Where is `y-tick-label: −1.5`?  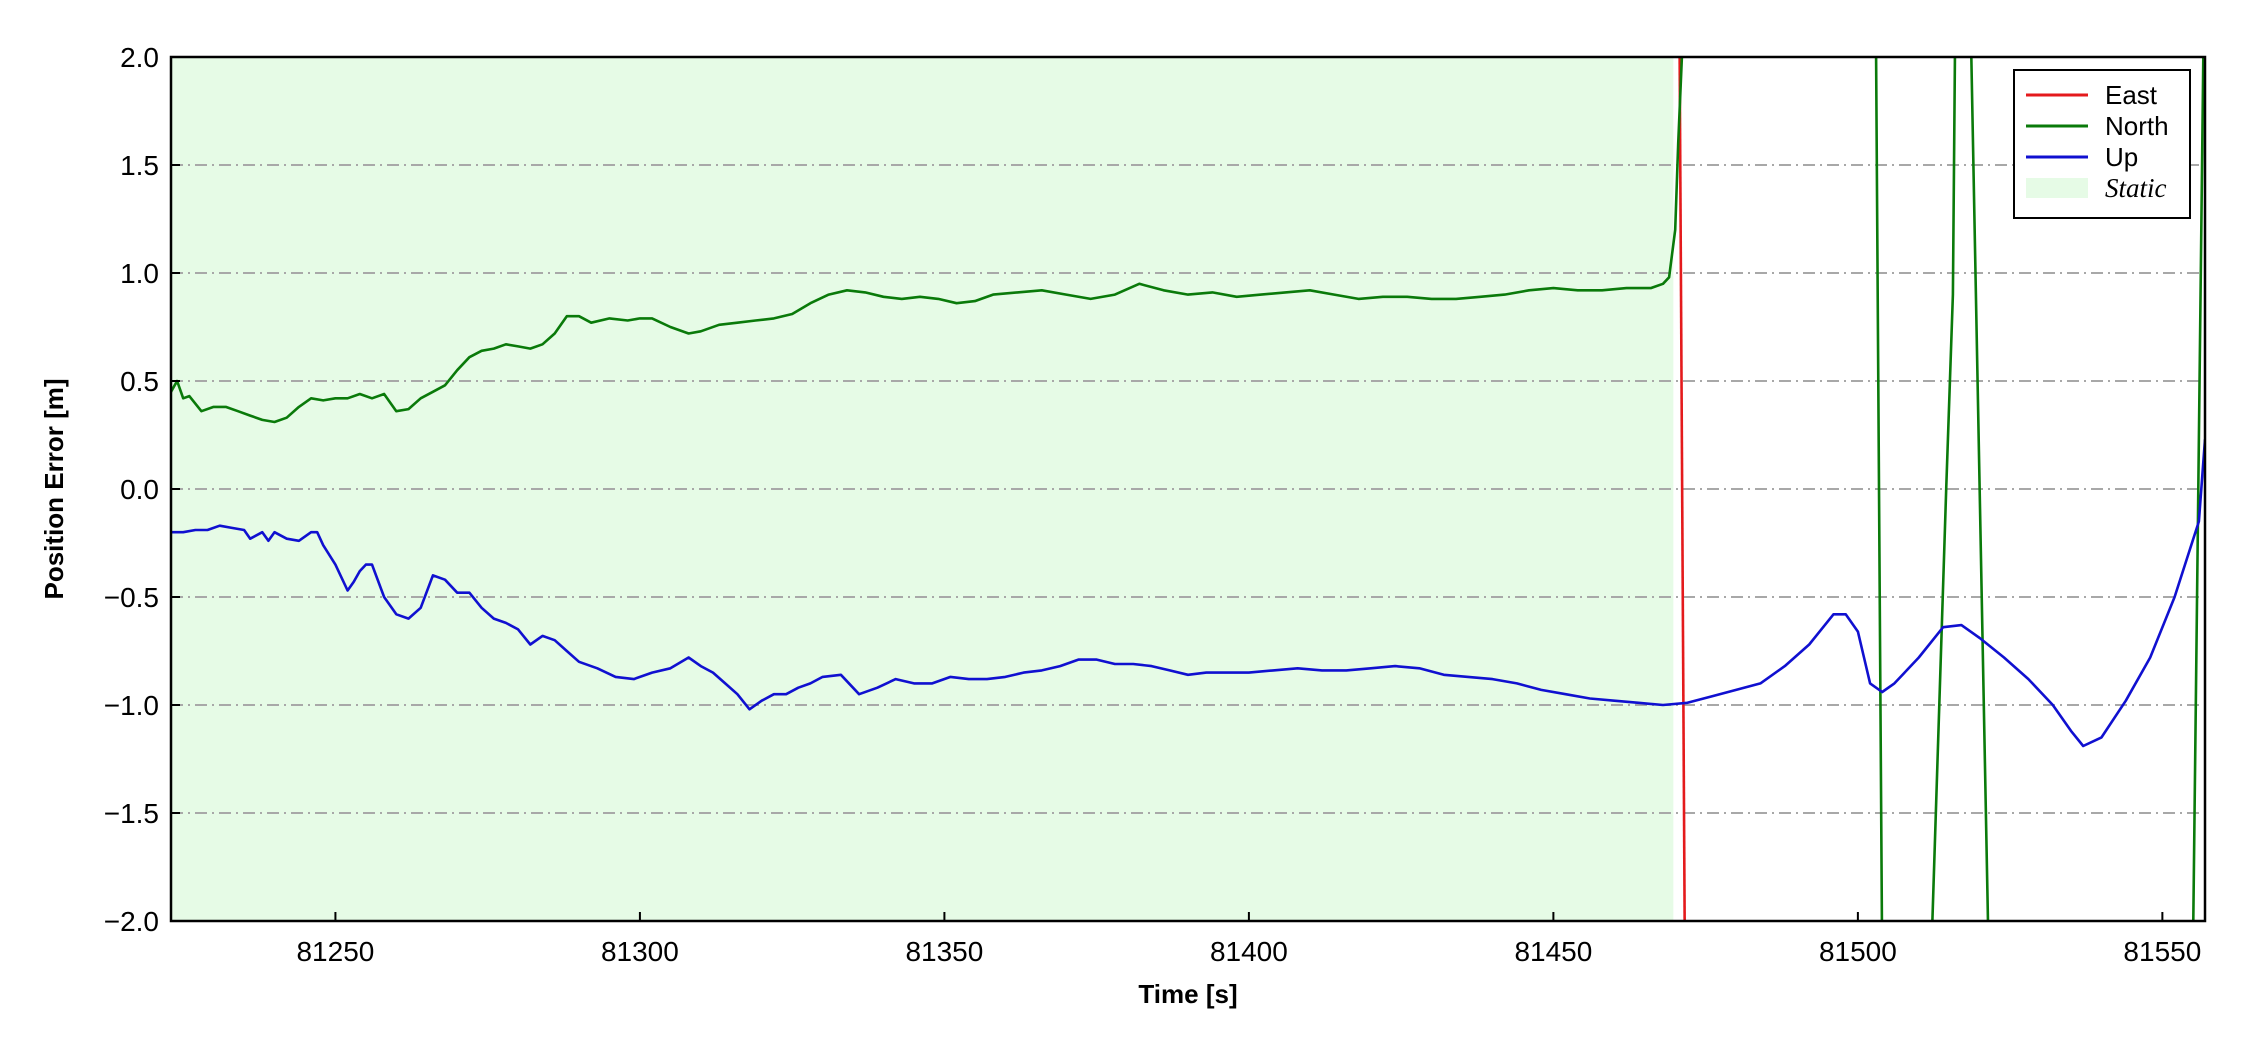 y-tick-label: −1.5 is located at coordinates (131, 813).